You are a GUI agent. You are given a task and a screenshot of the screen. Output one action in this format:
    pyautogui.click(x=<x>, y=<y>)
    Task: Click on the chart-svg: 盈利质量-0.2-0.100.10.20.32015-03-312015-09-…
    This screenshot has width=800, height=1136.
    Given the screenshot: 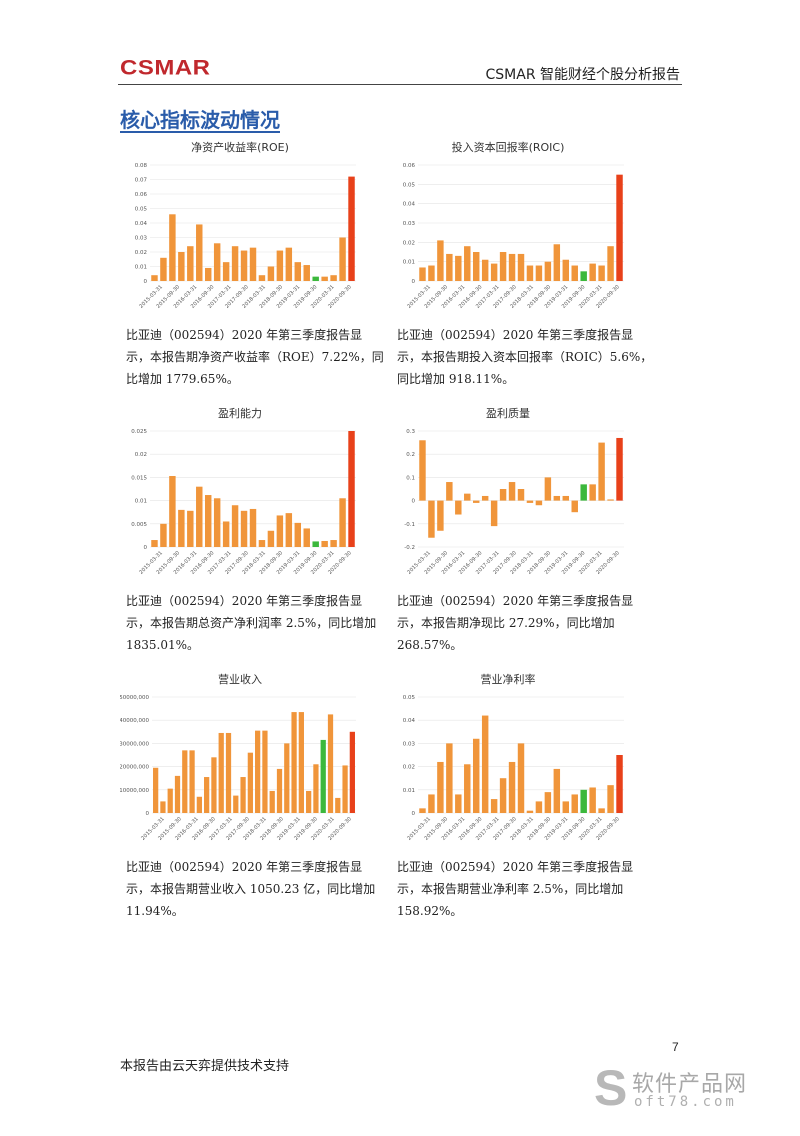 What is the action you would take?
    pyautogui.click(x=514, y=491)
    